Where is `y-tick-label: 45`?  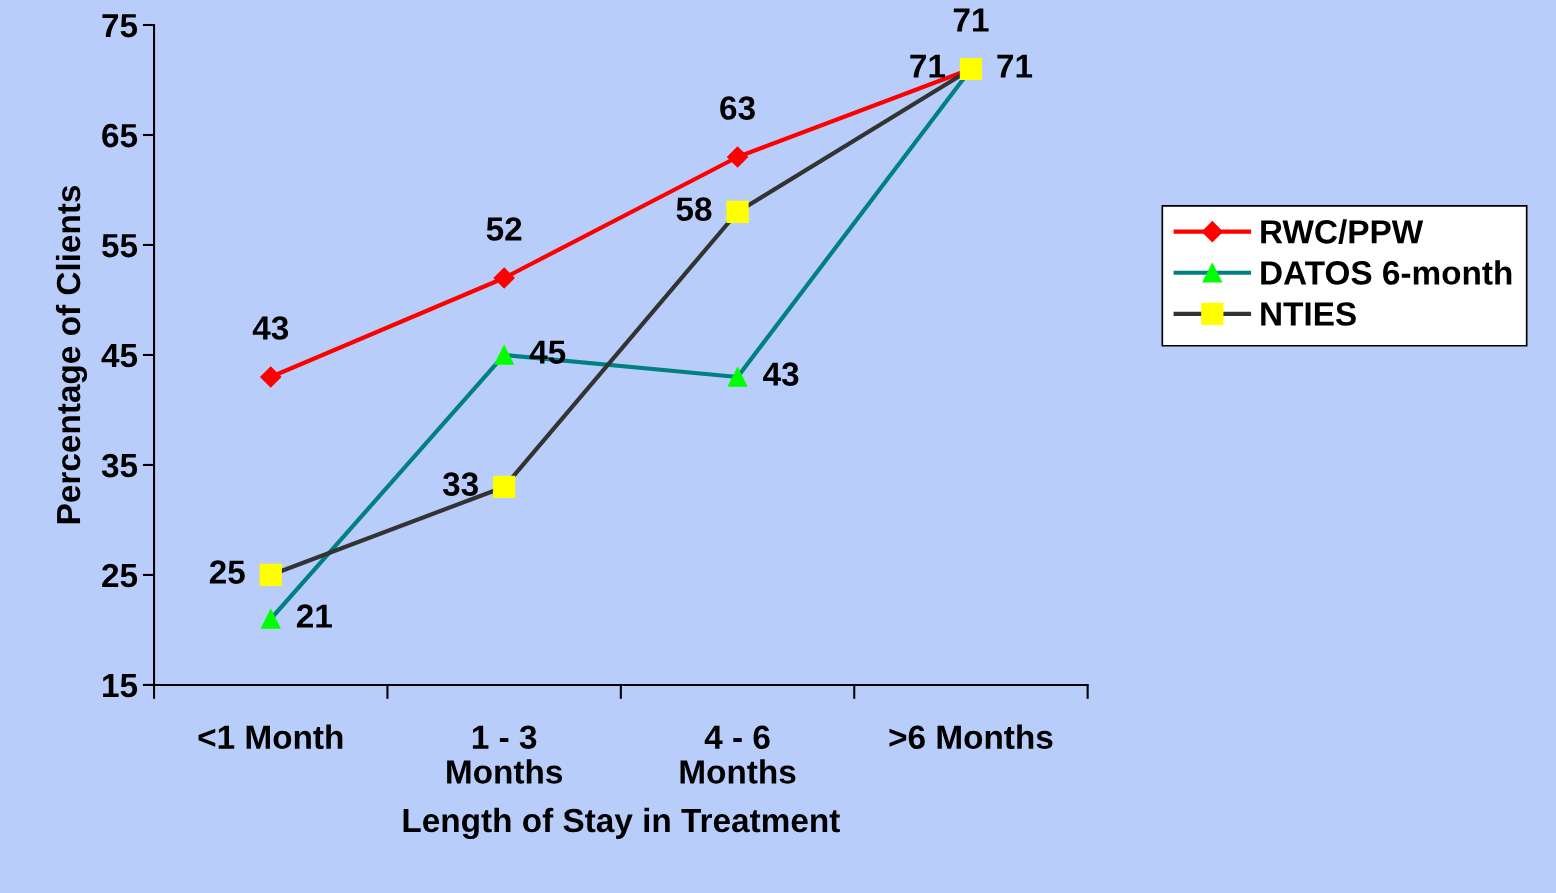
y-tick-label: 45 is located at coordinates (119, 356).